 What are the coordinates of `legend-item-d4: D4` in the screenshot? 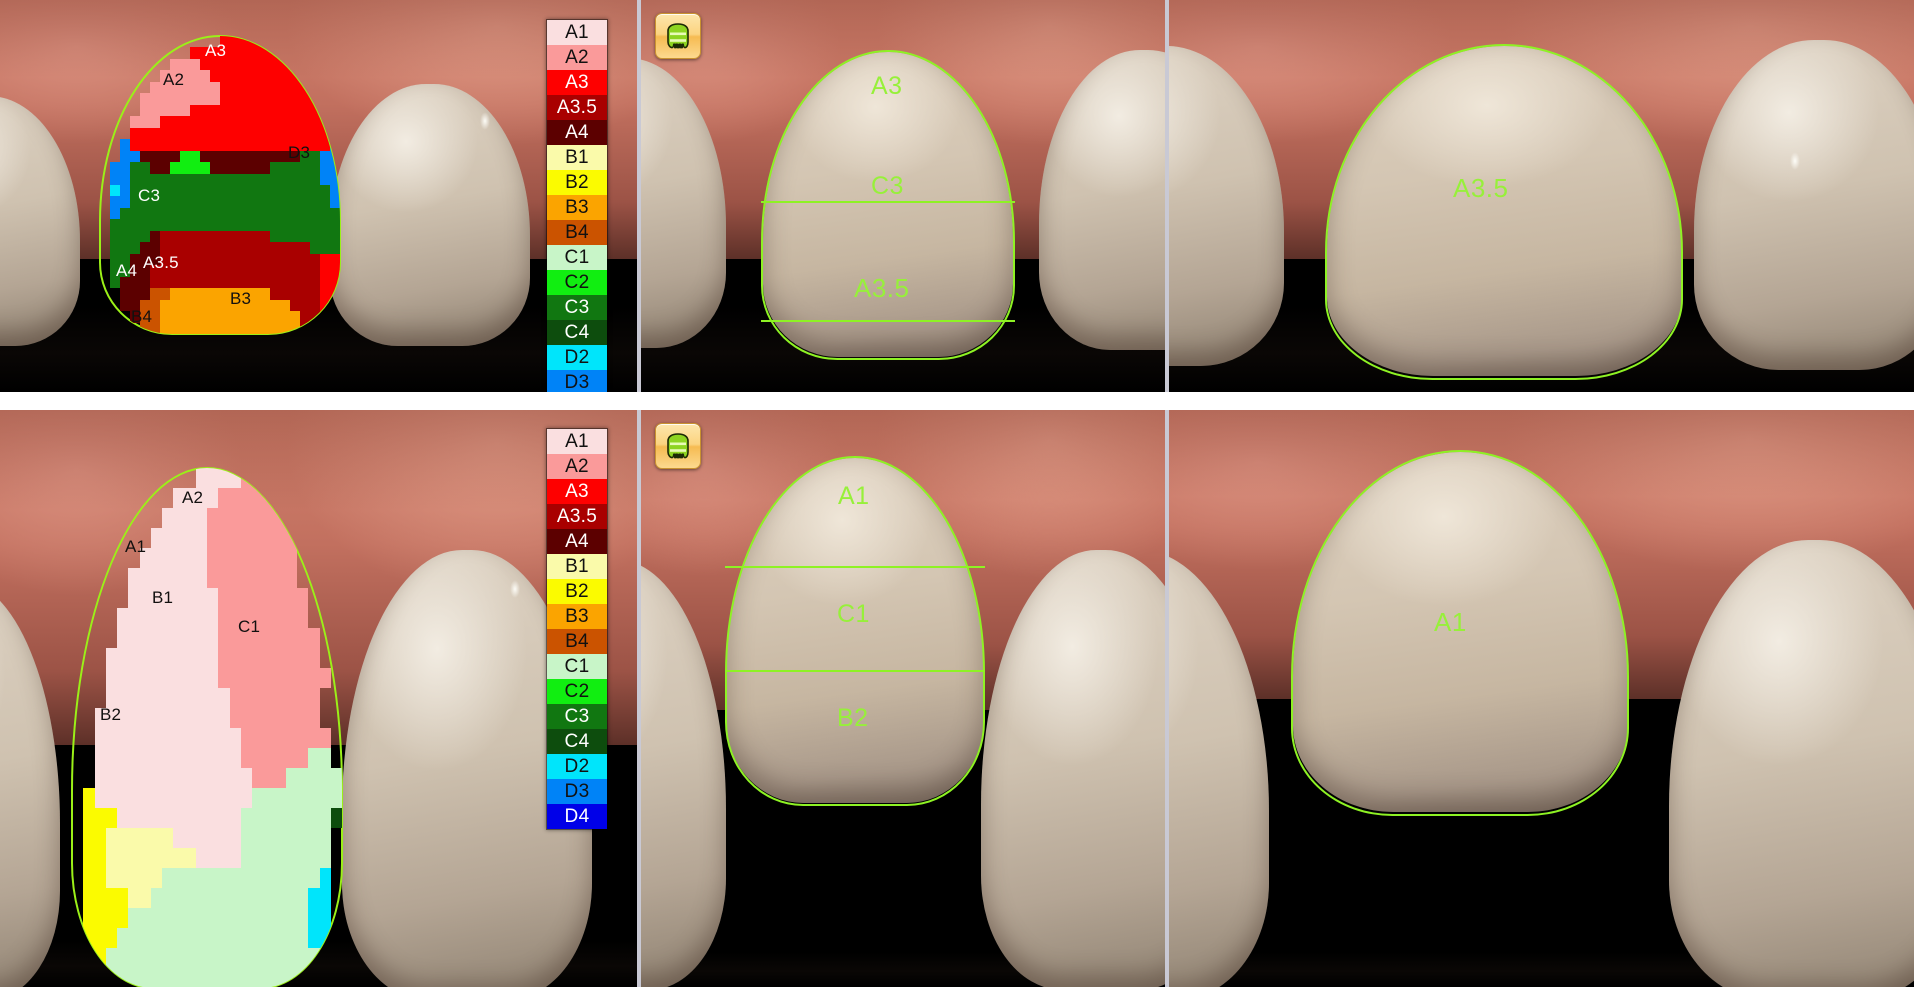 It's located at (577, 816).